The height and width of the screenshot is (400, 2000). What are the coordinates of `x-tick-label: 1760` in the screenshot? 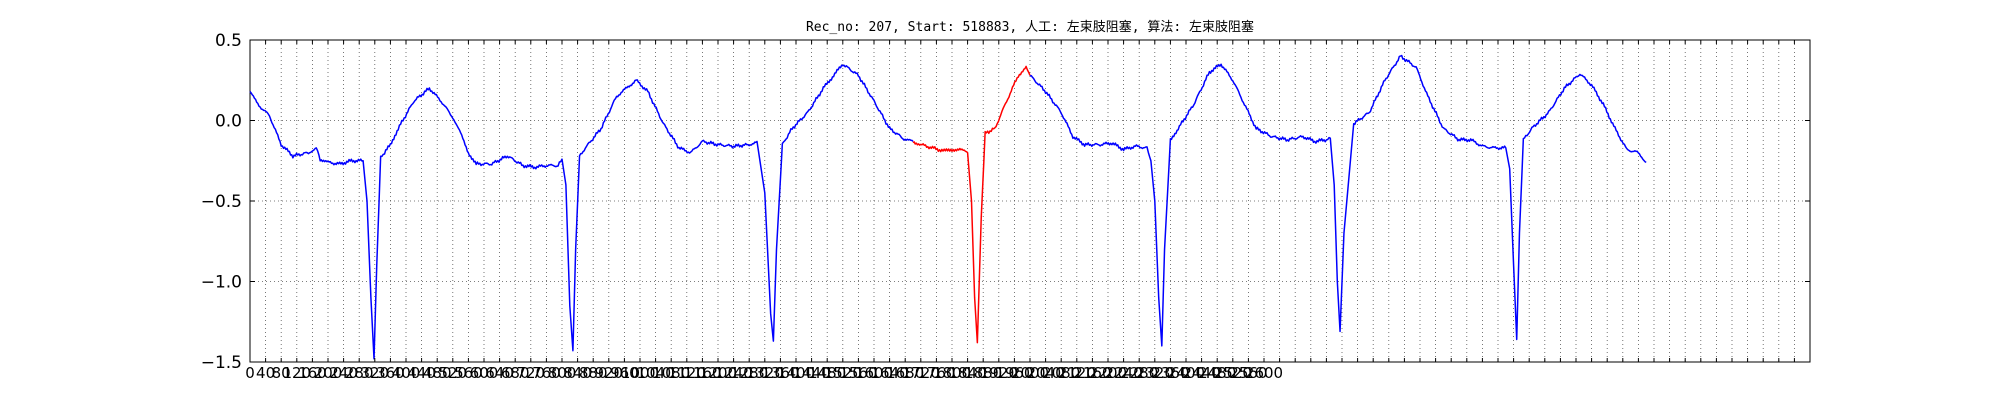 It's located at (936, 373).